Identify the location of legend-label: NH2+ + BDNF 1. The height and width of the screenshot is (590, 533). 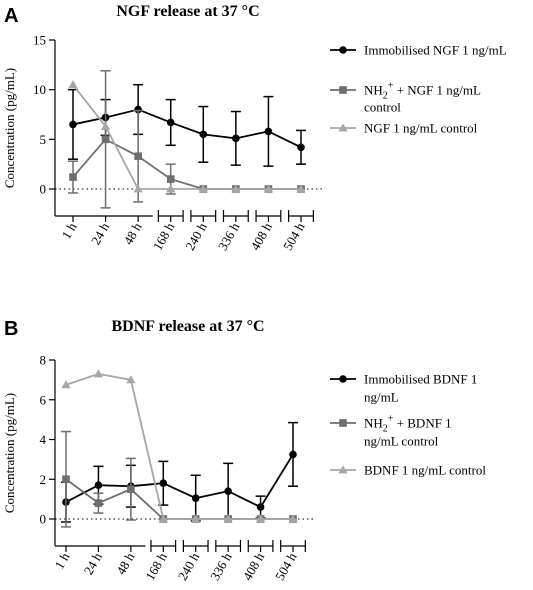
(408, 424).